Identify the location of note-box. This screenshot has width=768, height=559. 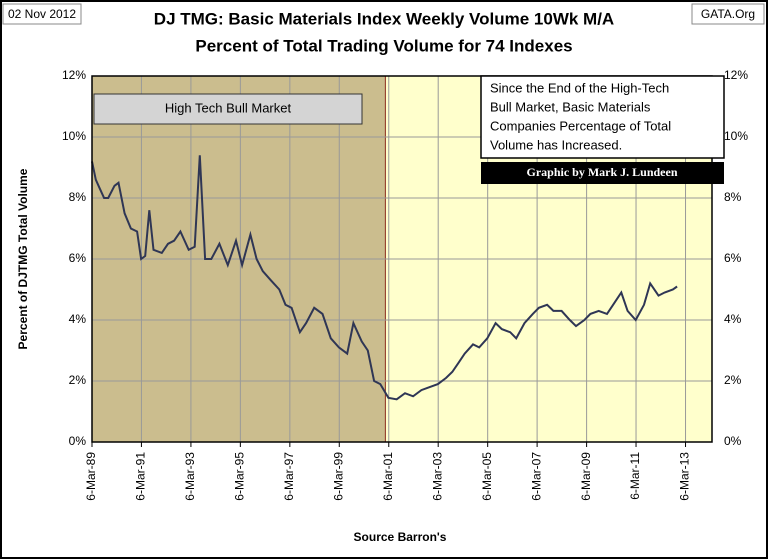
(602, 117).